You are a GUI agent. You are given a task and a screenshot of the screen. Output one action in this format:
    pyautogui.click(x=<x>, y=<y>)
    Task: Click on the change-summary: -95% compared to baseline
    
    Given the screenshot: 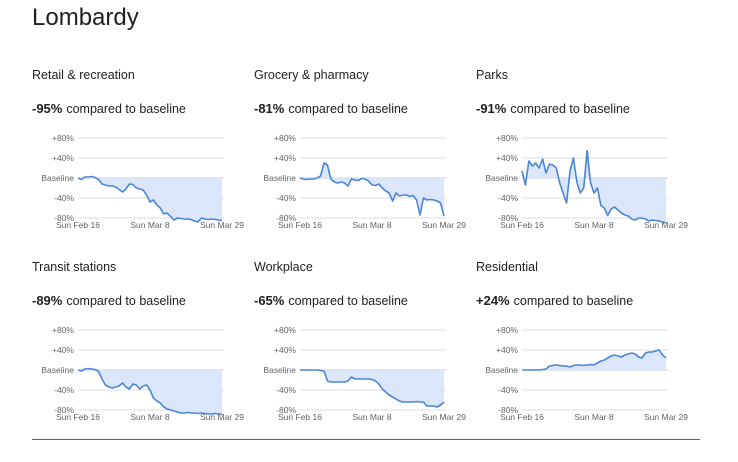 What is the action you would take?
    pyautogui.click(x=109, y=109)
    